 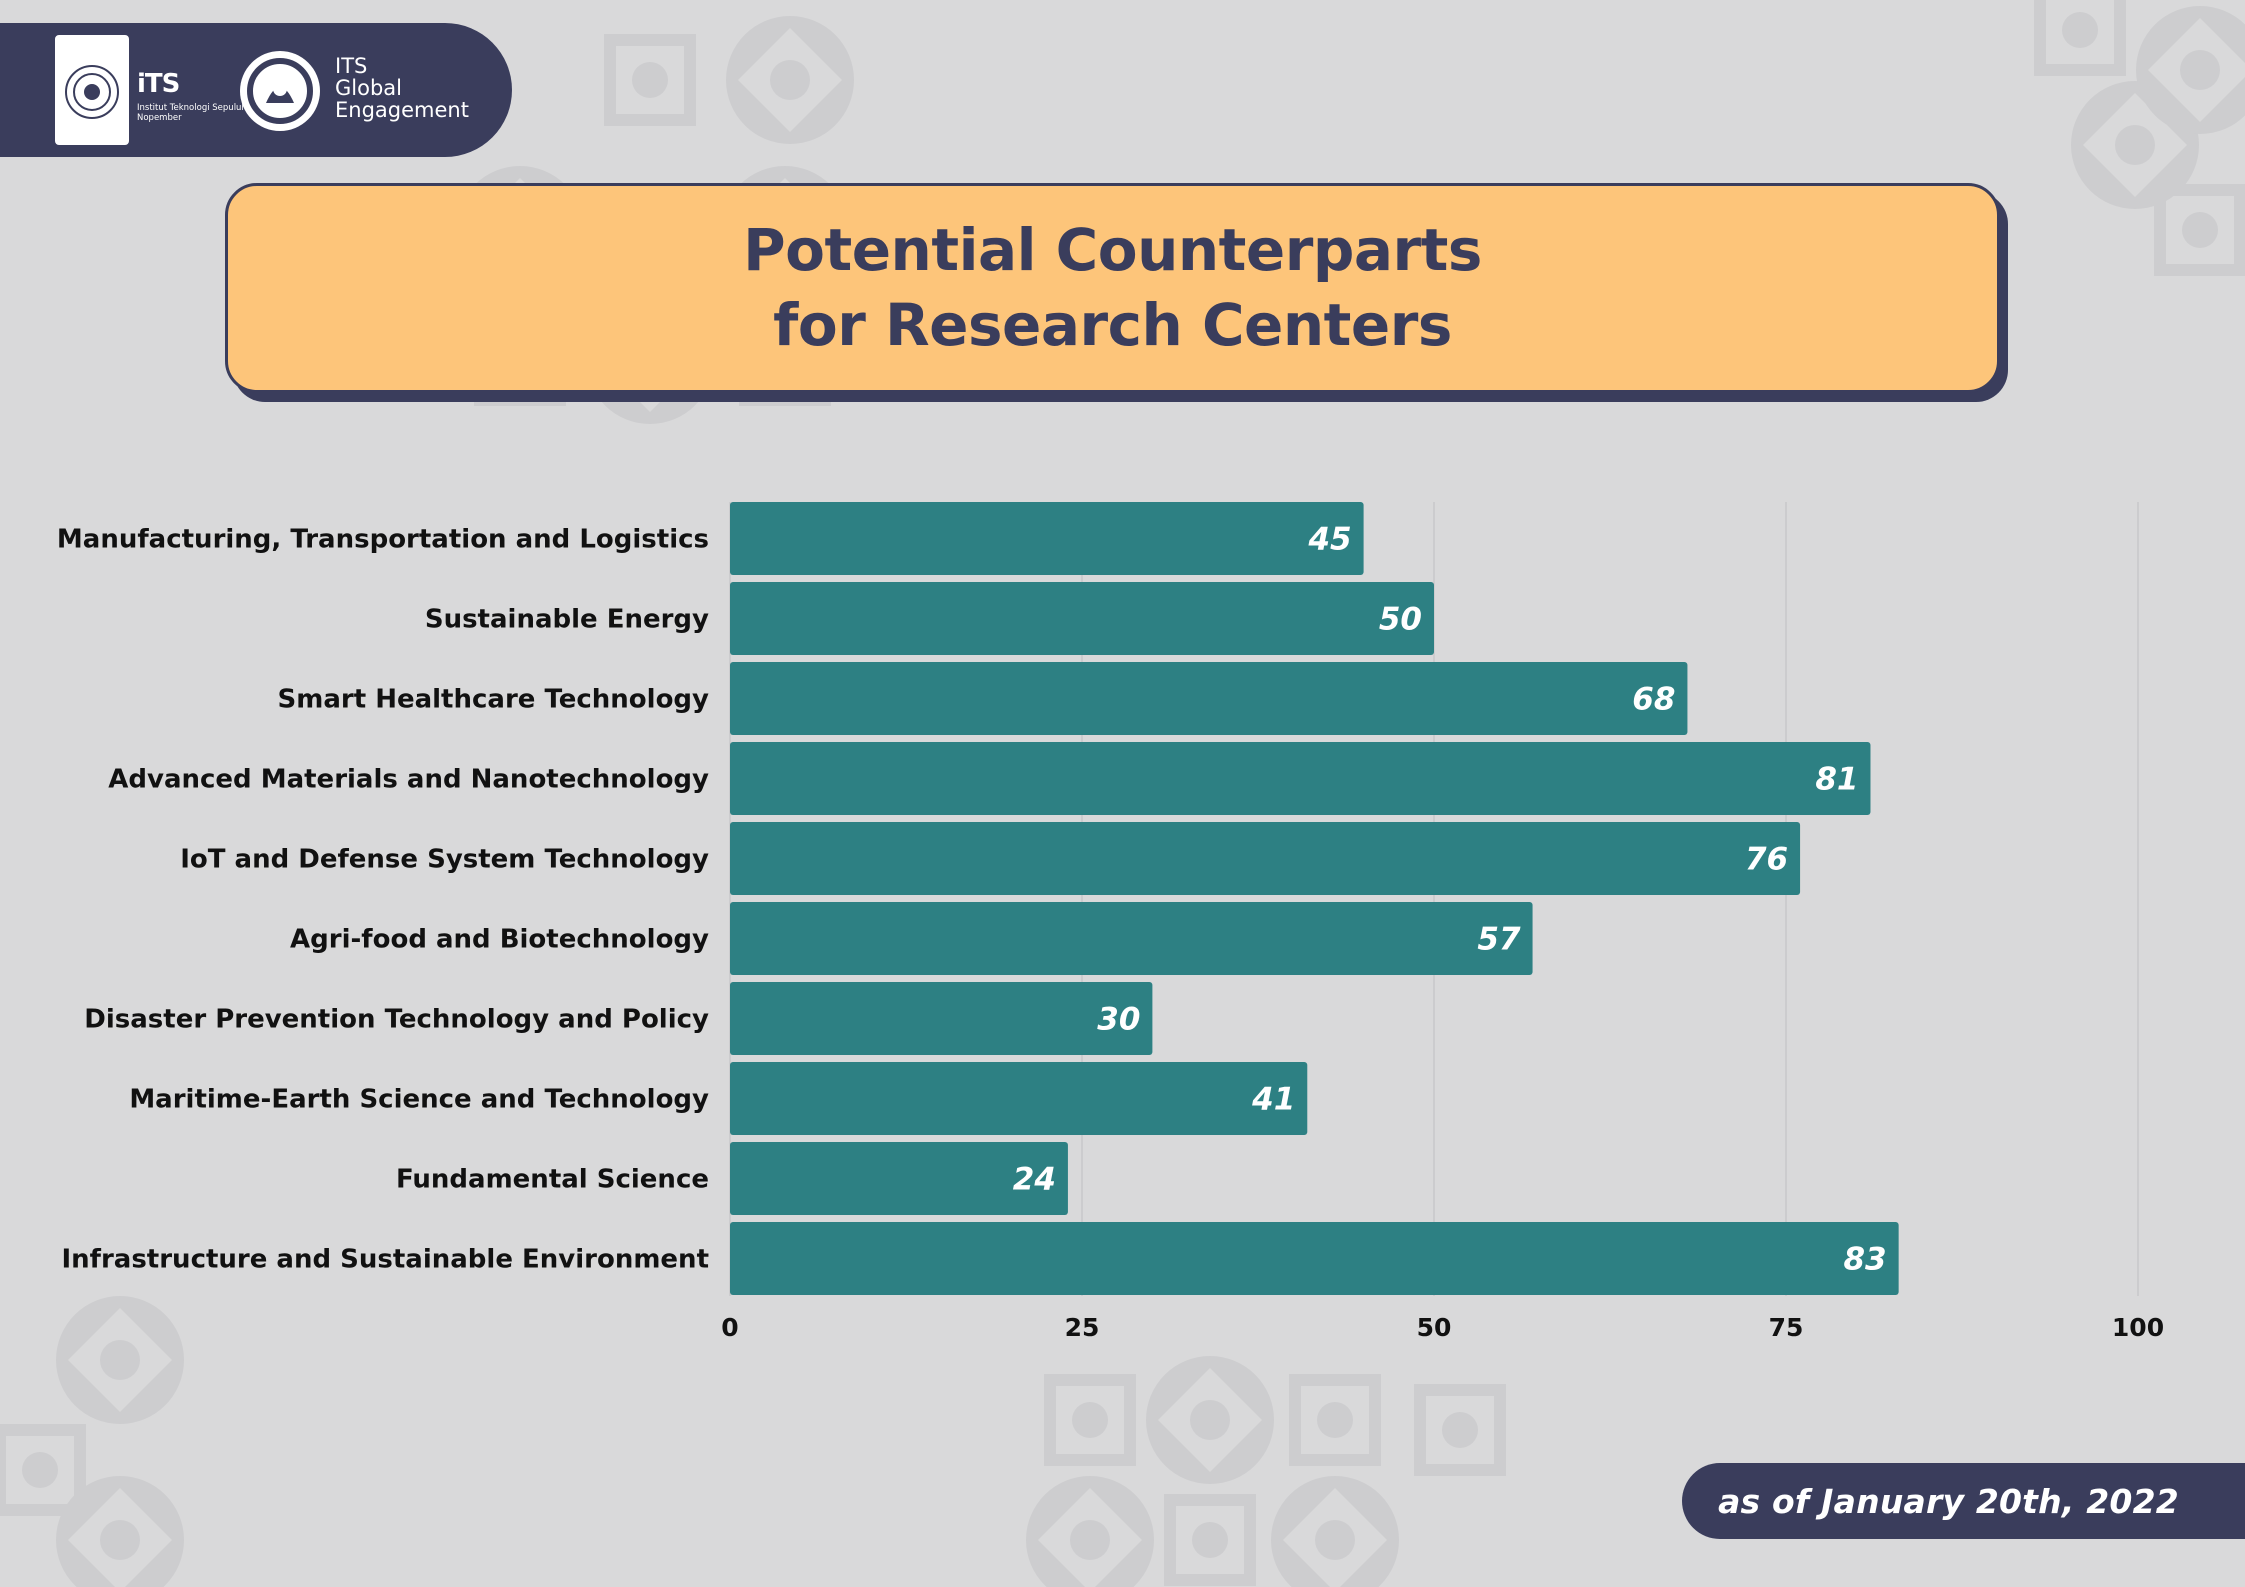 I want to click on x-tick-label: 25, so click(x=1082, y=1327).